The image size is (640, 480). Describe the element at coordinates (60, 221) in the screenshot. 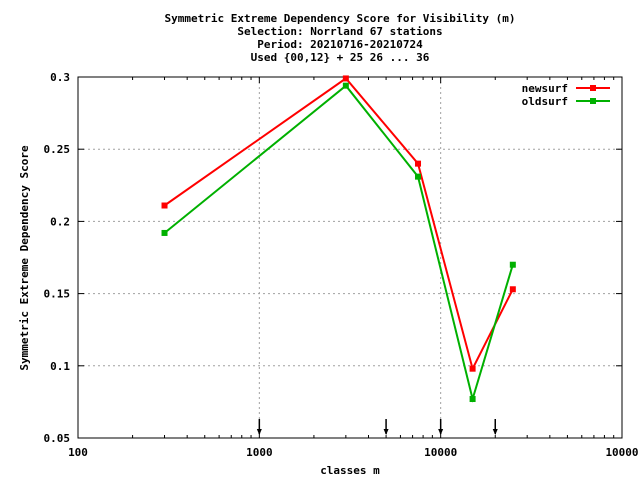

I see `y-tick-label: 0.2` at that location.